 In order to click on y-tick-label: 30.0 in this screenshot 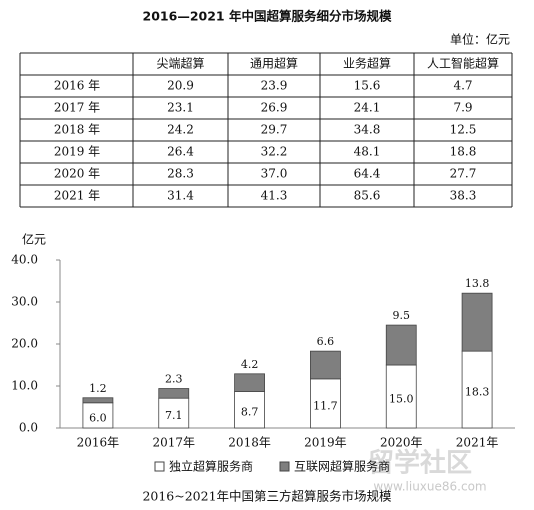, I will do `click(24, 302)`.